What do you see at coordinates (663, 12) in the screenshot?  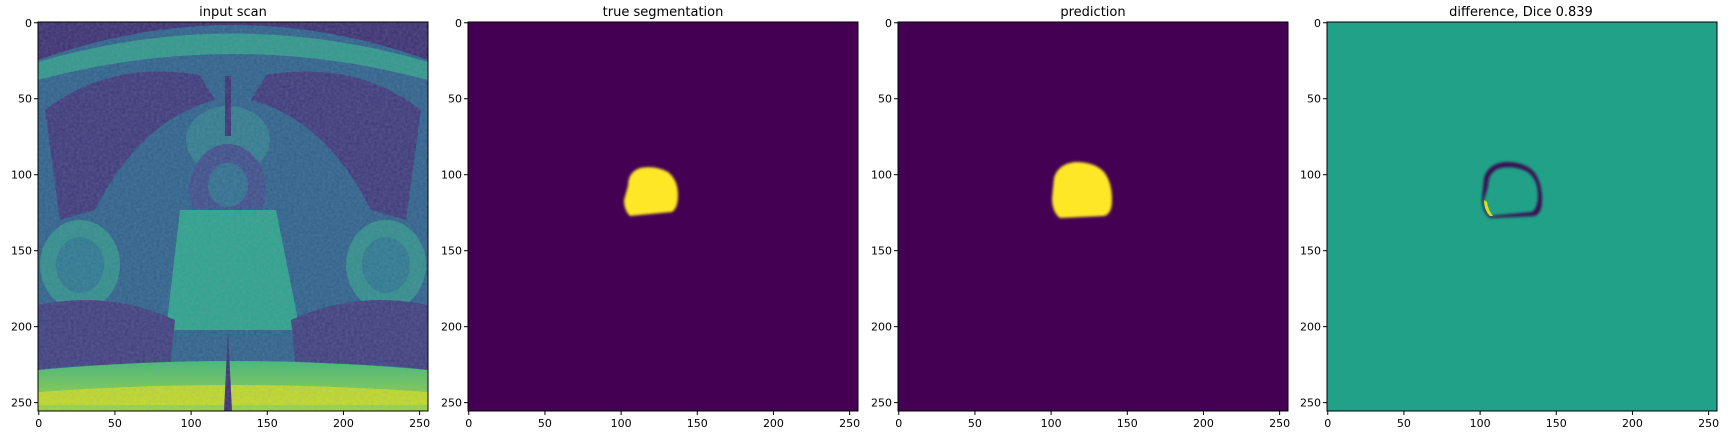 I see `panel-title: true segmentation` at bounding box center [663, 12].